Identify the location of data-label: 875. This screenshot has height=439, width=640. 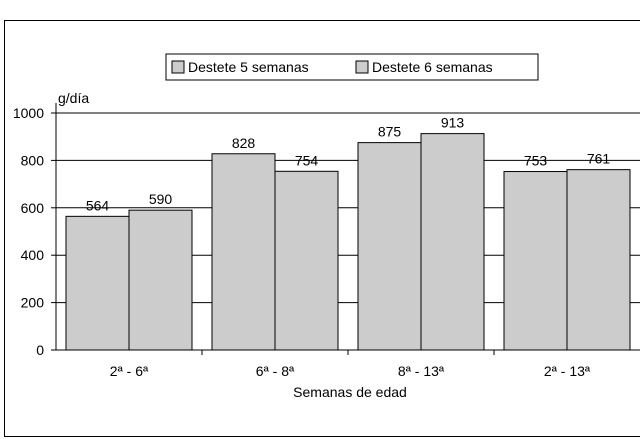
(390, 132).